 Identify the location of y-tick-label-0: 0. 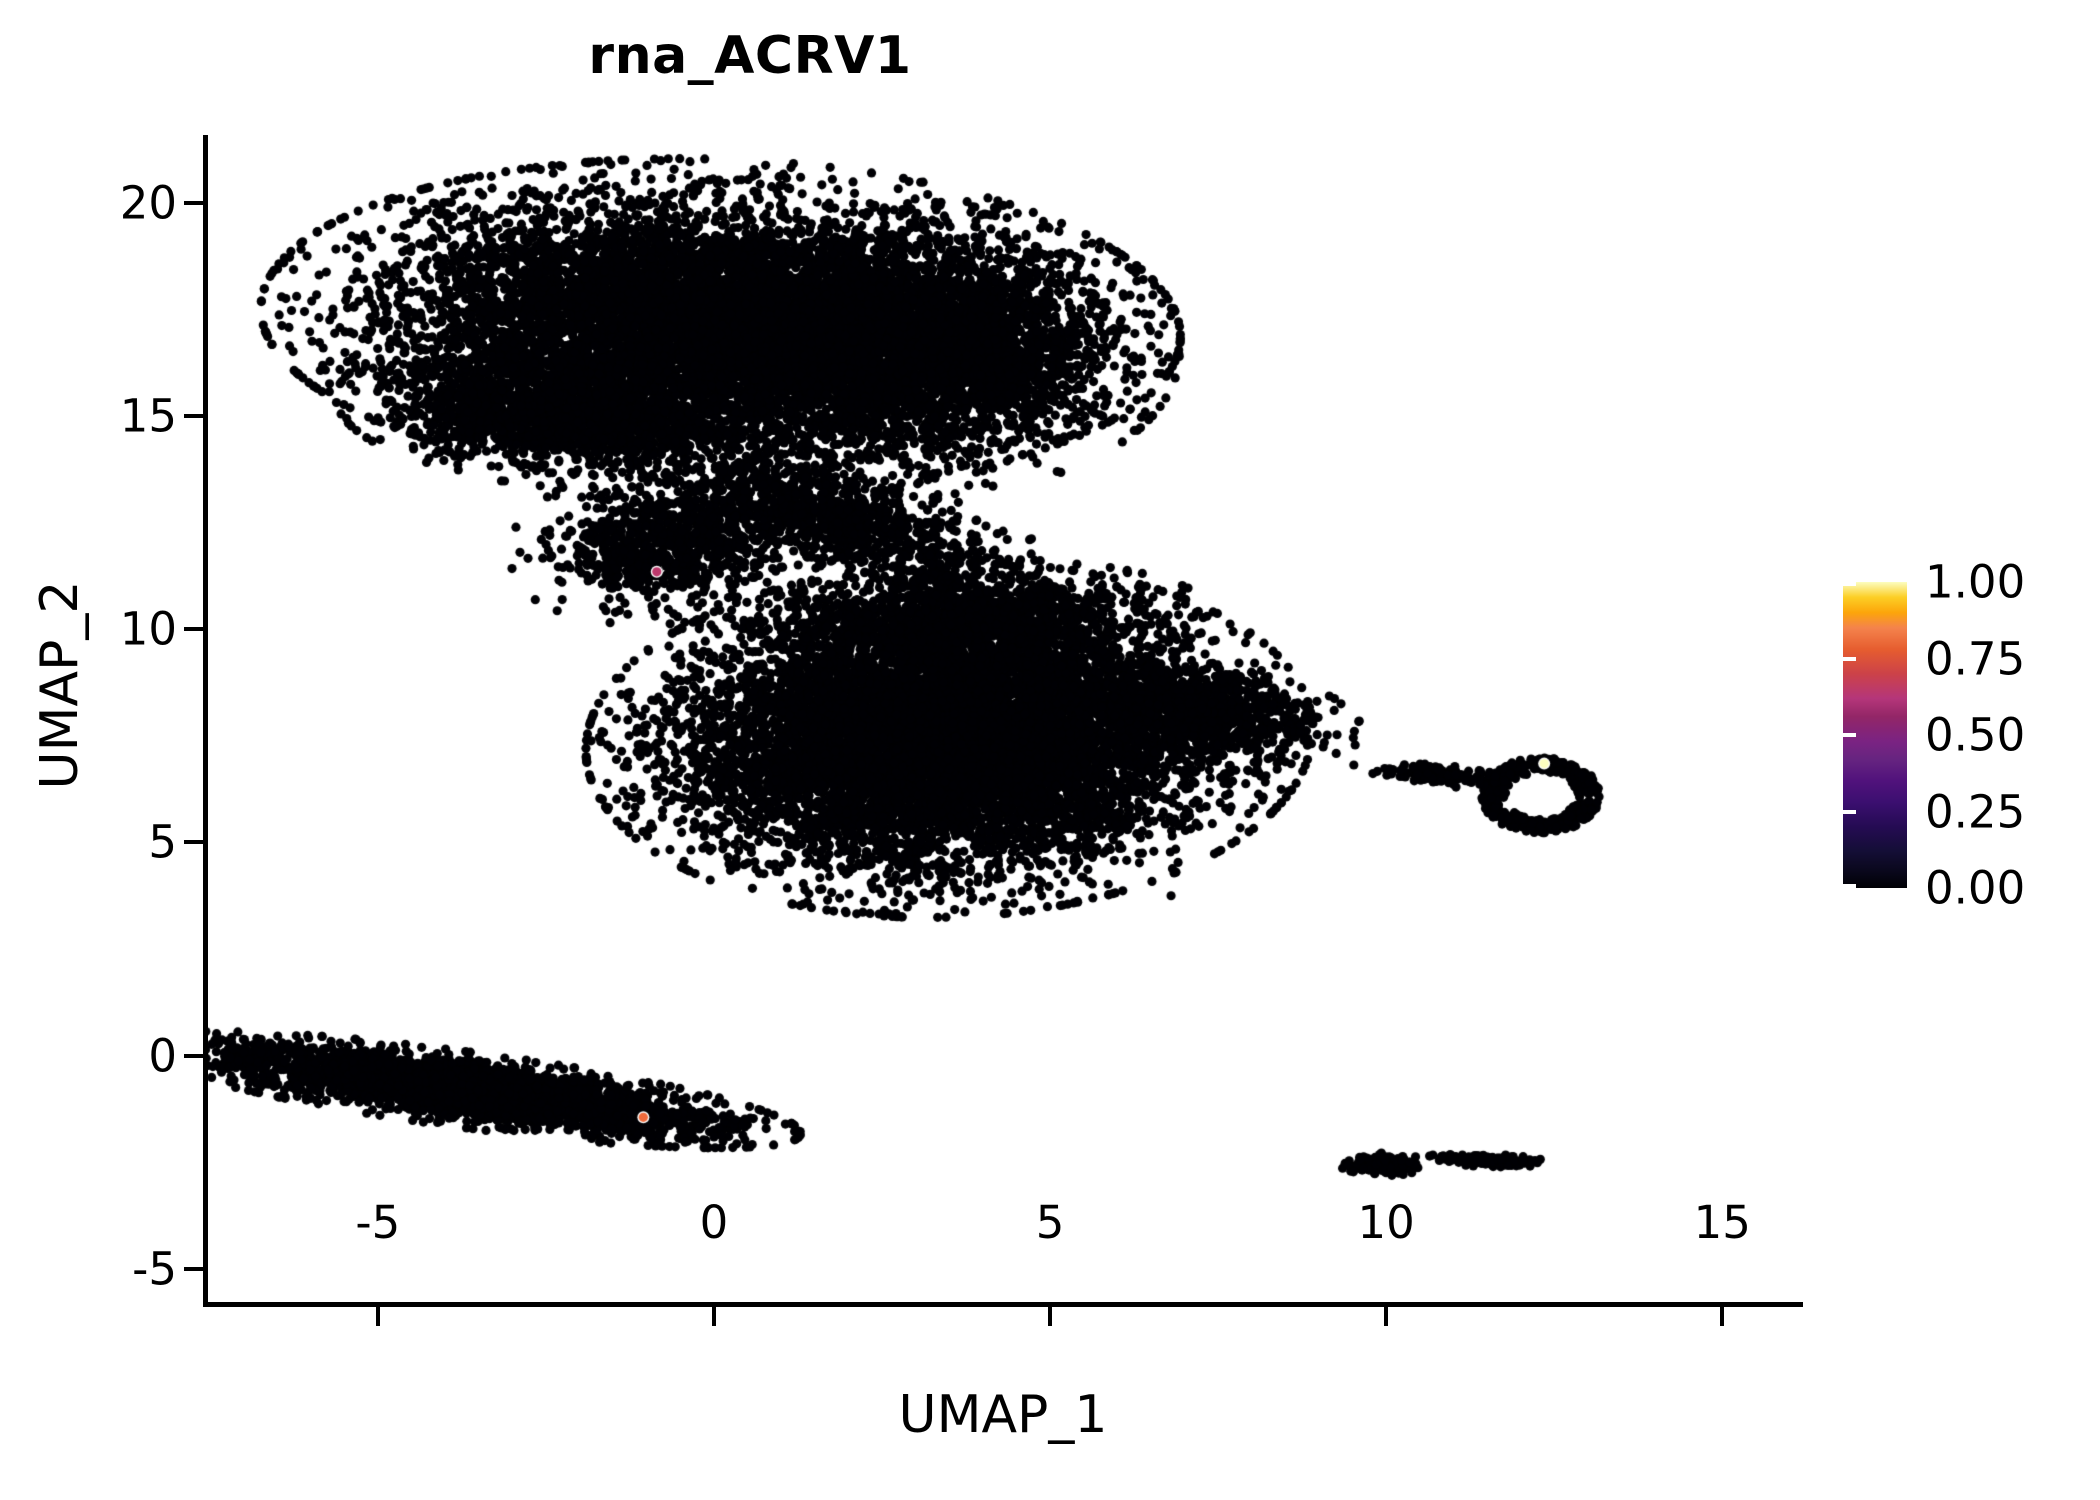
(162, 1056).